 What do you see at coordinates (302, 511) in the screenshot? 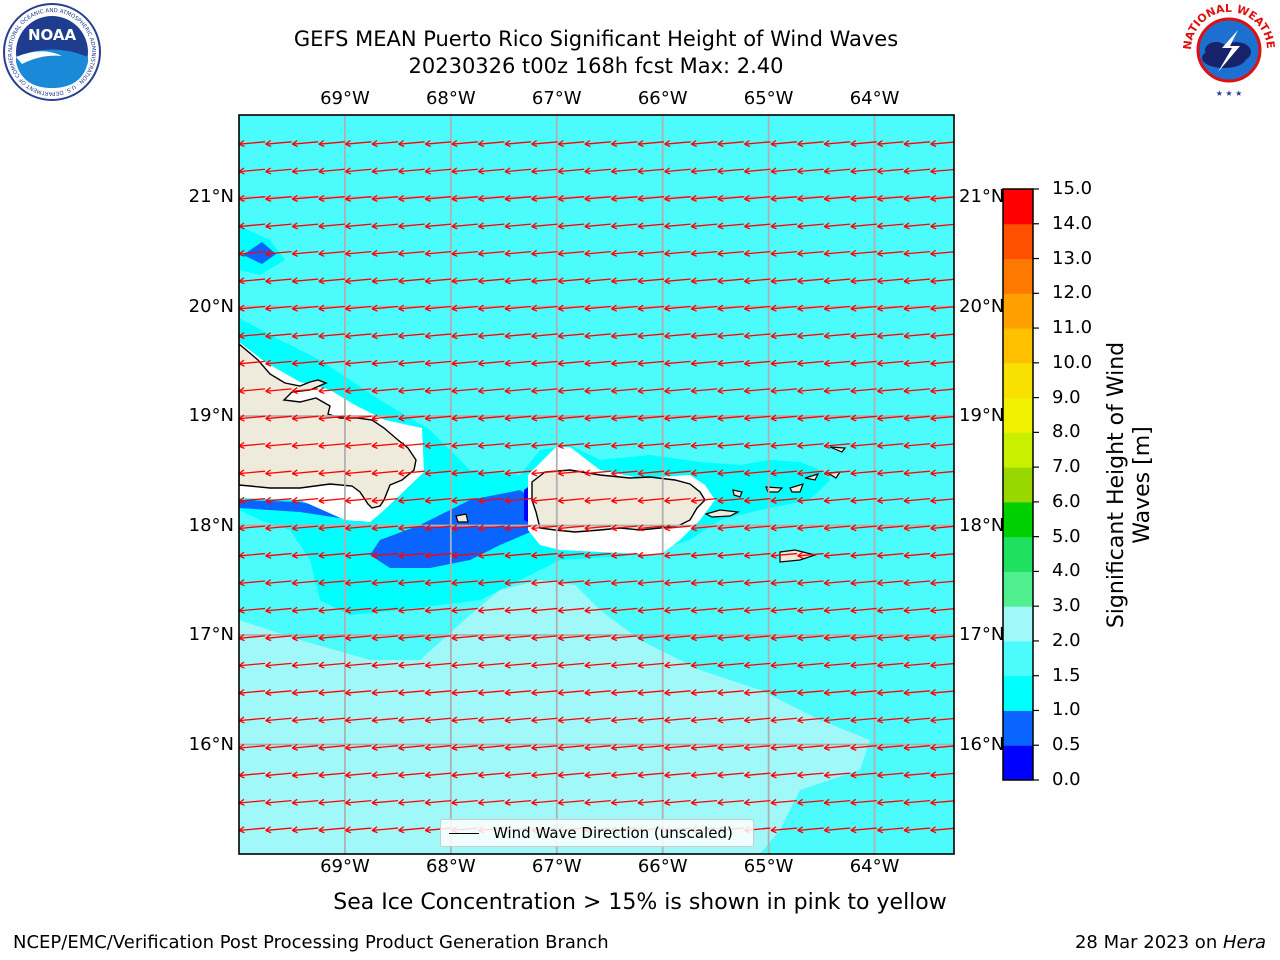
I see `wave-height-region-0.5-1` at bounding box center [302, 511].